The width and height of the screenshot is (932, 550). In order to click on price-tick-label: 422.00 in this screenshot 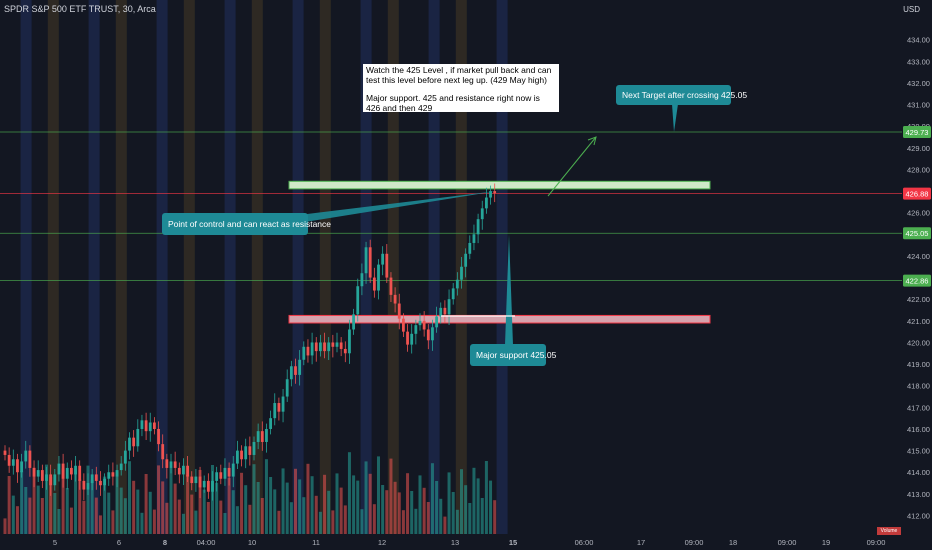, I will do `click(918, 299)`.